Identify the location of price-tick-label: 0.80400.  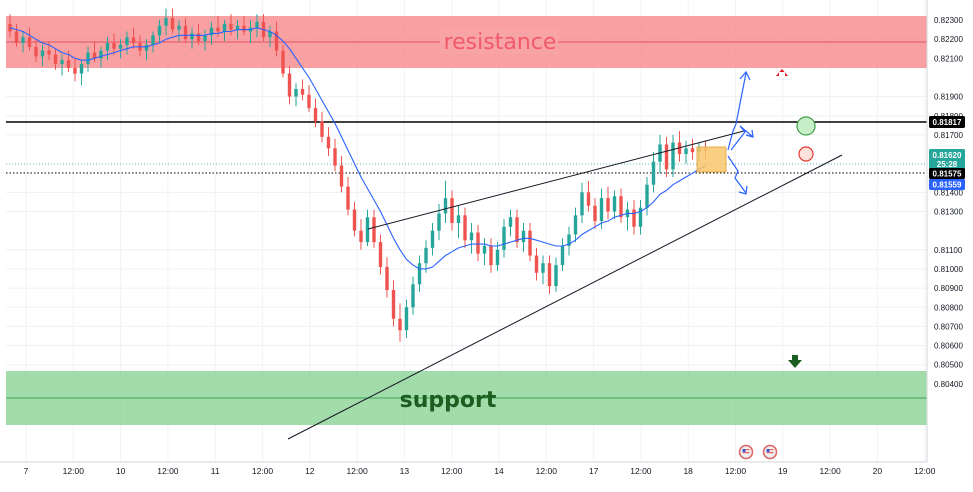
(948, 384).